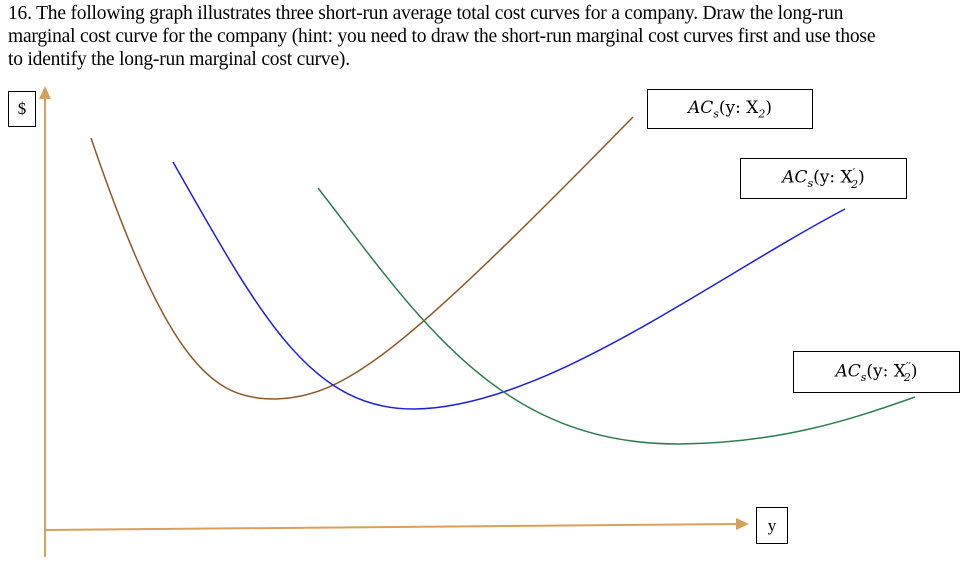  What do you see at coordinates (908, 366) in the screenshot?
I see `label-prime: ′′` at bounding box center [908, 366].